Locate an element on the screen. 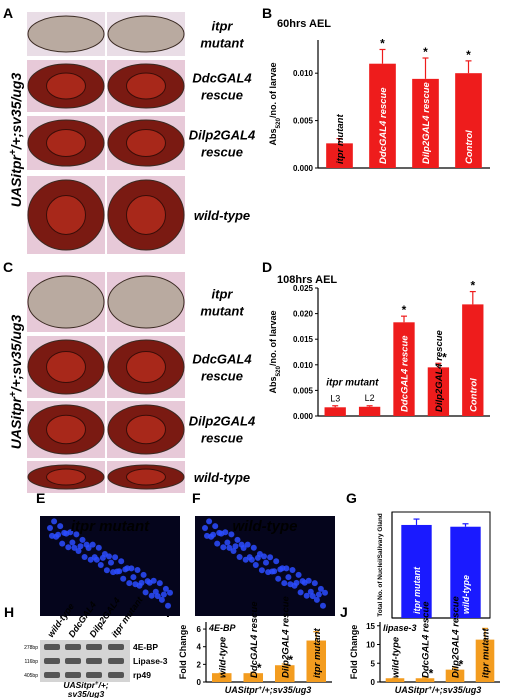  band-size: 116bp is located at coordinates (31, 662).